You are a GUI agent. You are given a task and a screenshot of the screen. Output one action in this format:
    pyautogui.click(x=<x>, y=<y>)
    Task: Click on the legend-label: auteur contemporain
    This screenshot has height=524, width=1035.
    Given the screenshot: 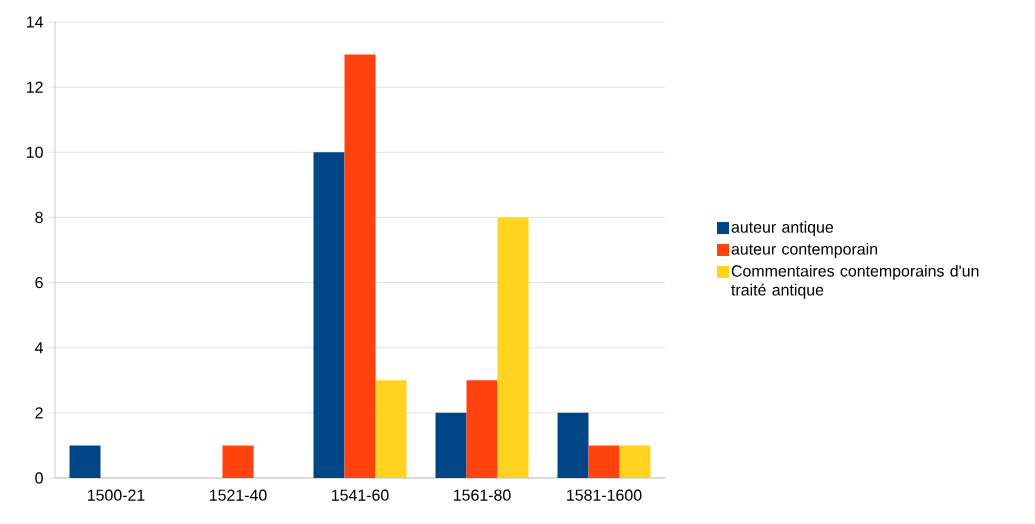 What is the action you would take?
    pyautogui.click(x=804, y=250)
    